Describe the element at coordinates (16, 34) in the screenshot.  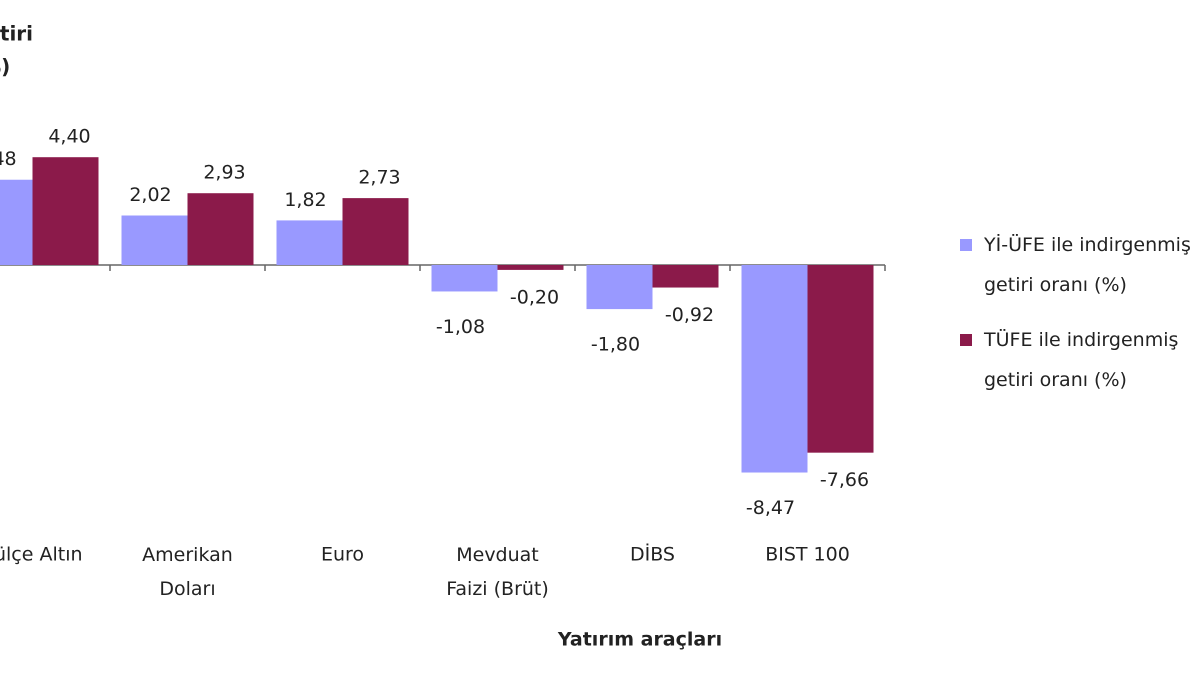
I see `y-axis-label: getiri` at that location.